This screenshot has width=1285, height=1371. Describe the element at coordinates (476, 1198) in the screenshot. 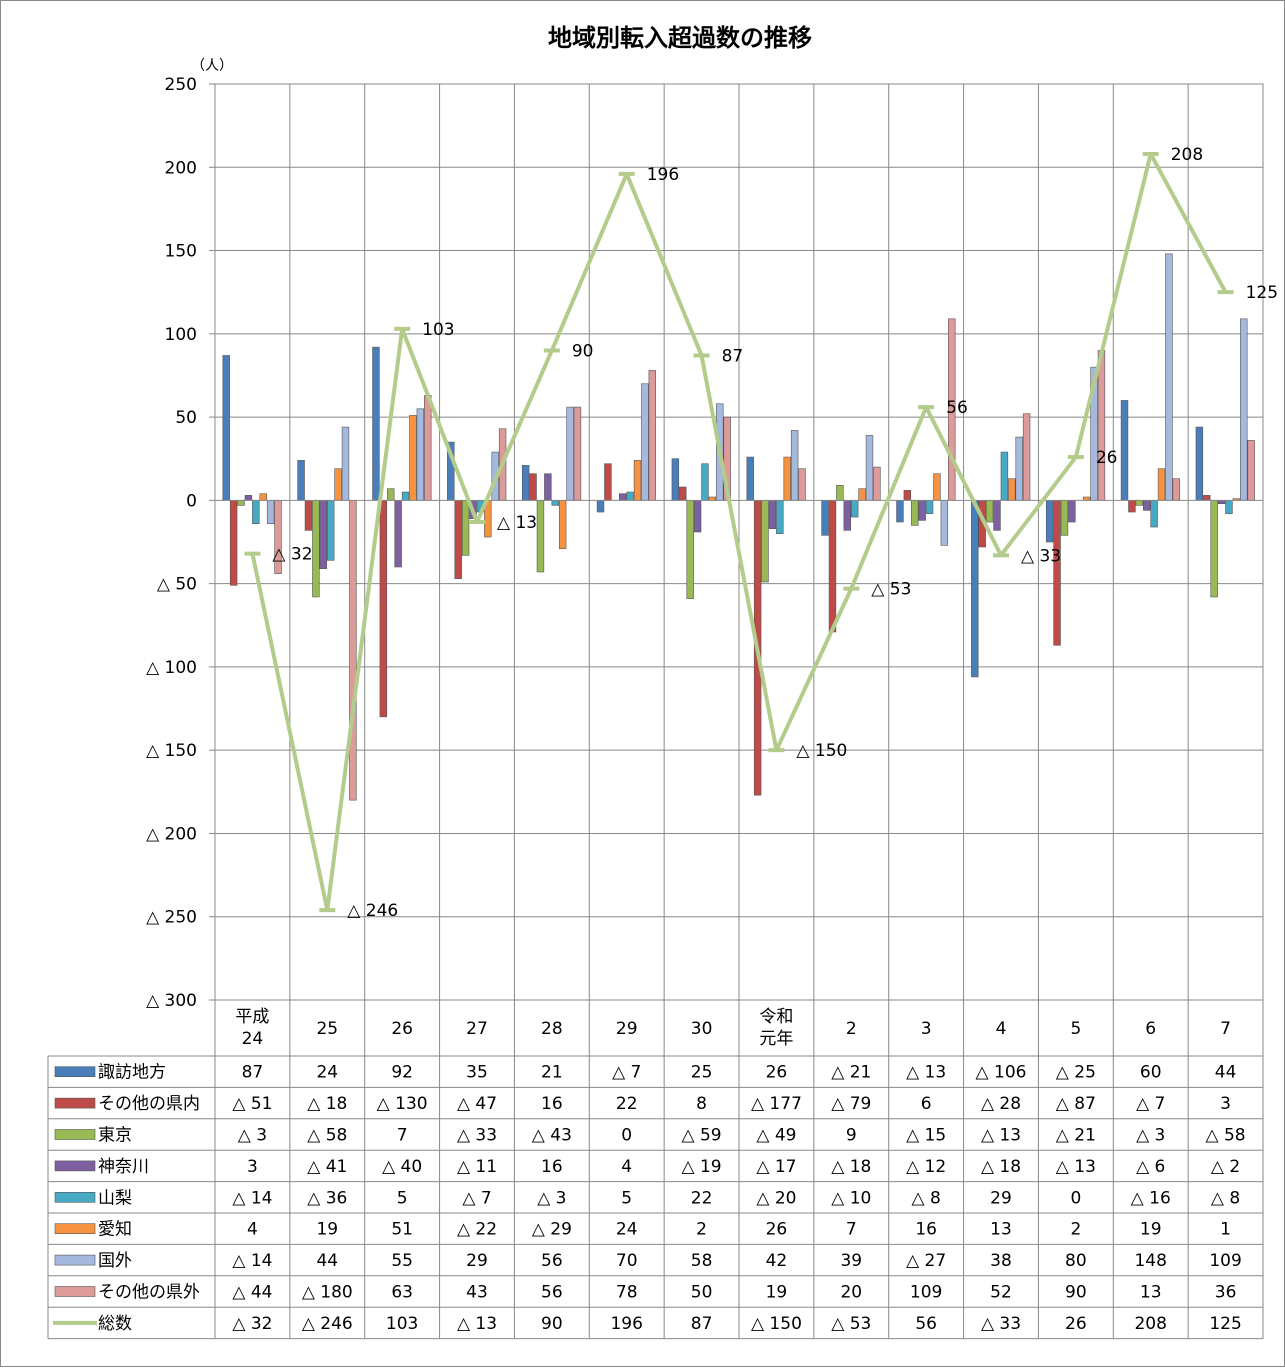

I see `table-cell: △ 7` at that location.